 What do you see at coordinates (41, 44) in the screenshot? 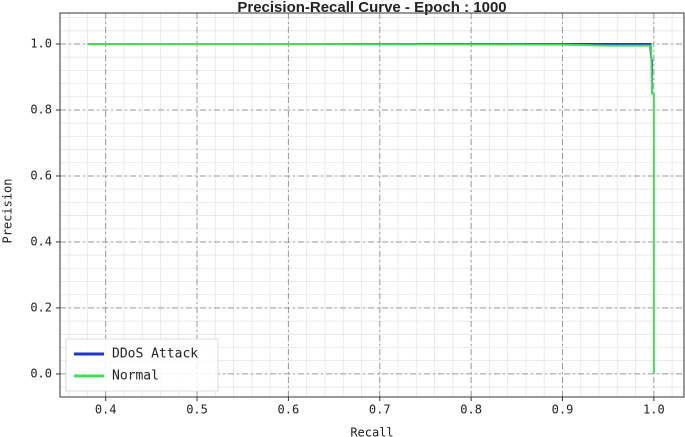
I see `y-tick-label: 1.0` at bounding box center [41, 44].